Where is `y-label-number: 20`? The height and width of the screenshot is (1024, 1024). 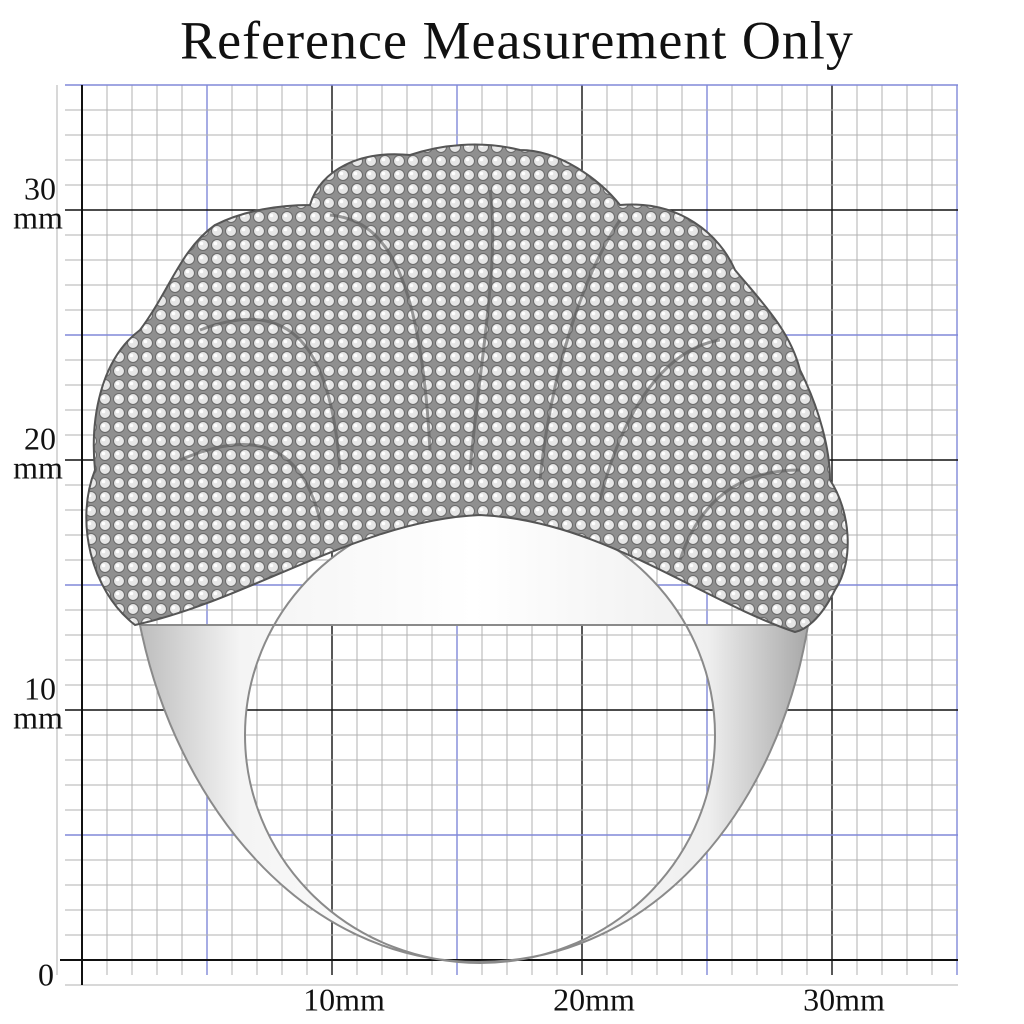
y-label-number: 20 is located at coordinates (40, 438).